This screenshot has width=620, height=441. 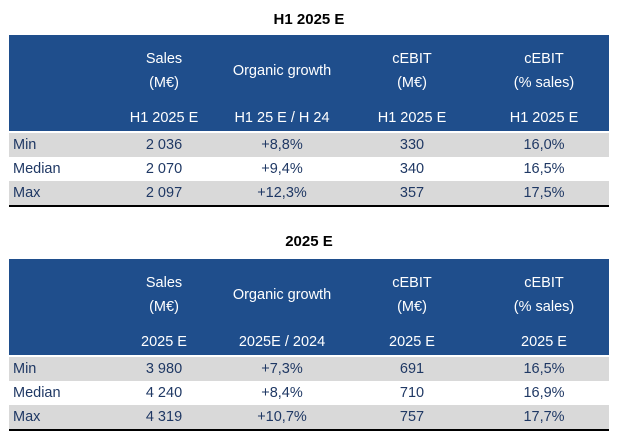 What do you see at coordinates (544, 118) in the screenshot?
I see `subheader-cebit-pct-period: H1 2025 E` at bounding box center [544, 118].